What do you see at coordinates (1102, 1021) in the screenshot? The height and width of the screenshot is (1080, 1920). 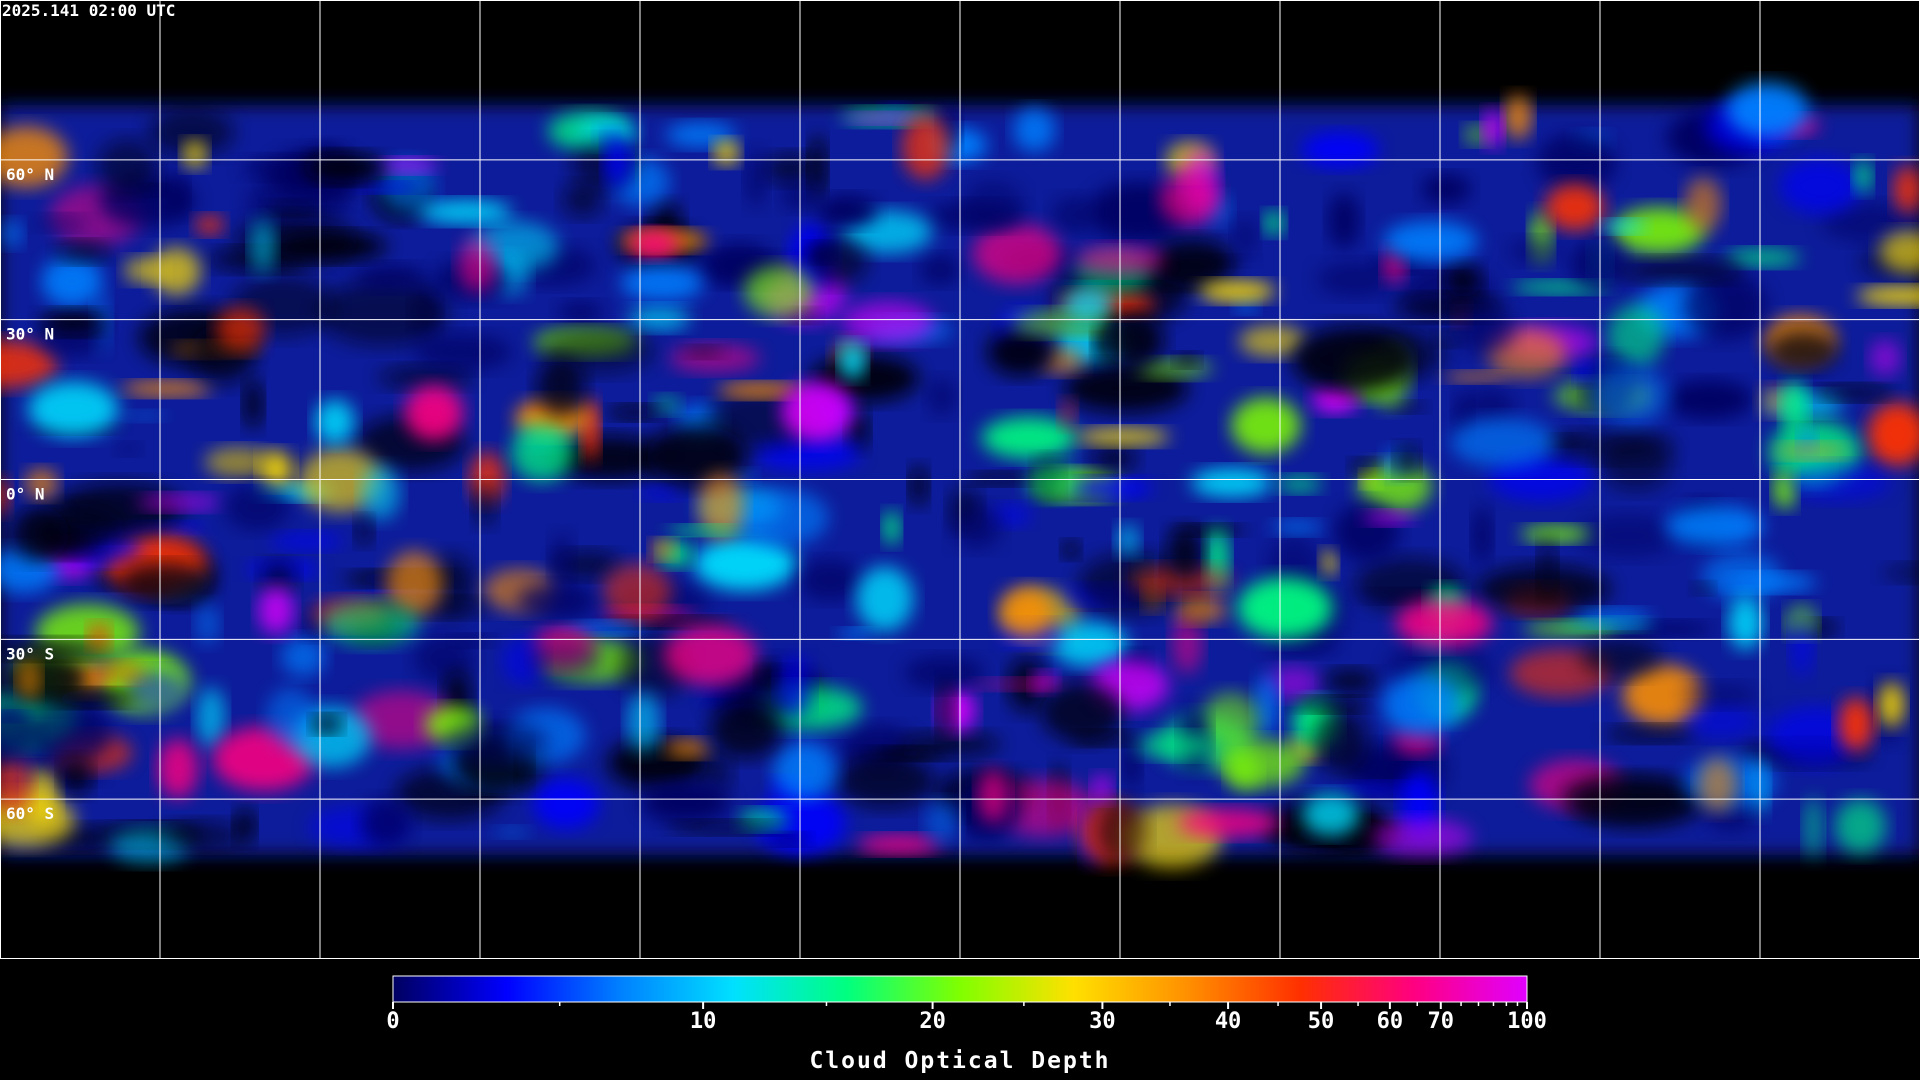 I see `colorbar-tick-label: 30` at bounding box center [1102, 1021].